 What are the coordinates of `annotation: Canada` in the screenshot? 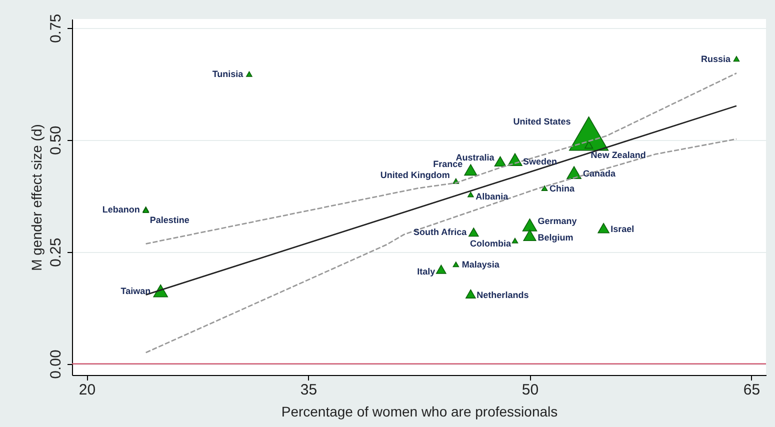 It's located at (600, 173).